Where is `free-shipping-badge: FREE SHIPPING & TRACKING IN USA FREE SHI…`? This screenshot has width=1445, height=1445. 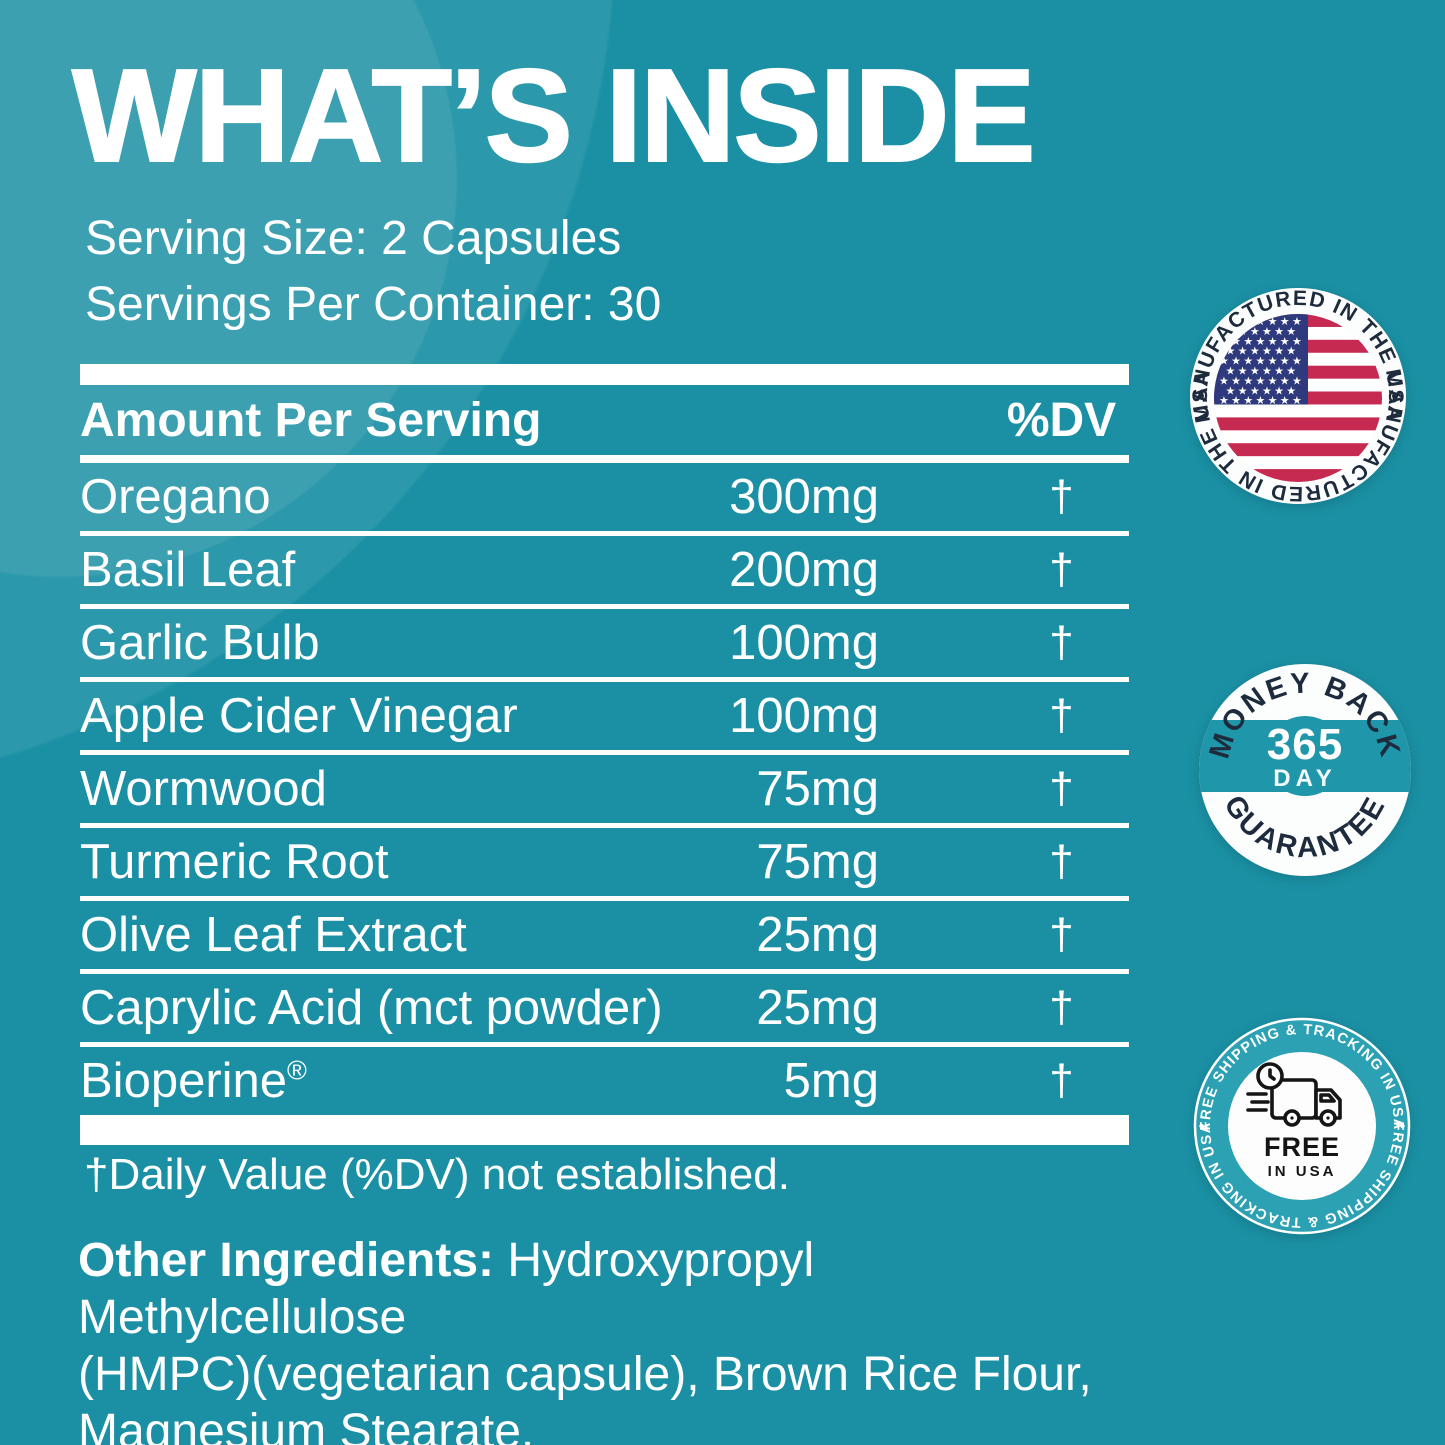
free-shipping-badge: FREE SHIPPING & TRACKING IN USA FREE SHI… is located at coordinates (1302, 1126).